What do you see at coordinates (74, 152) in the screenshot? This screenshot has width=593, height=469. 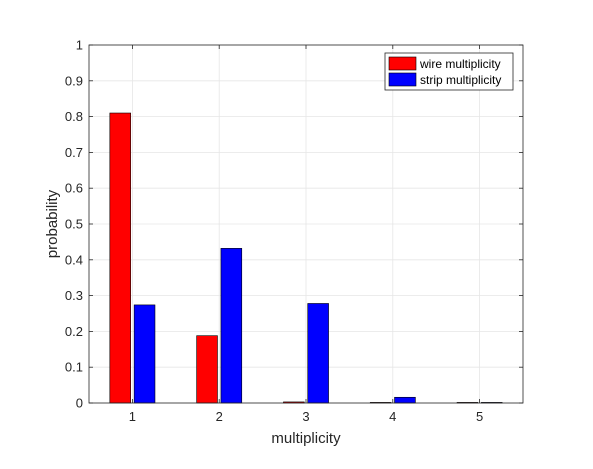 I see `y-tick-label: 0.7` at bounding box center [74, 152].